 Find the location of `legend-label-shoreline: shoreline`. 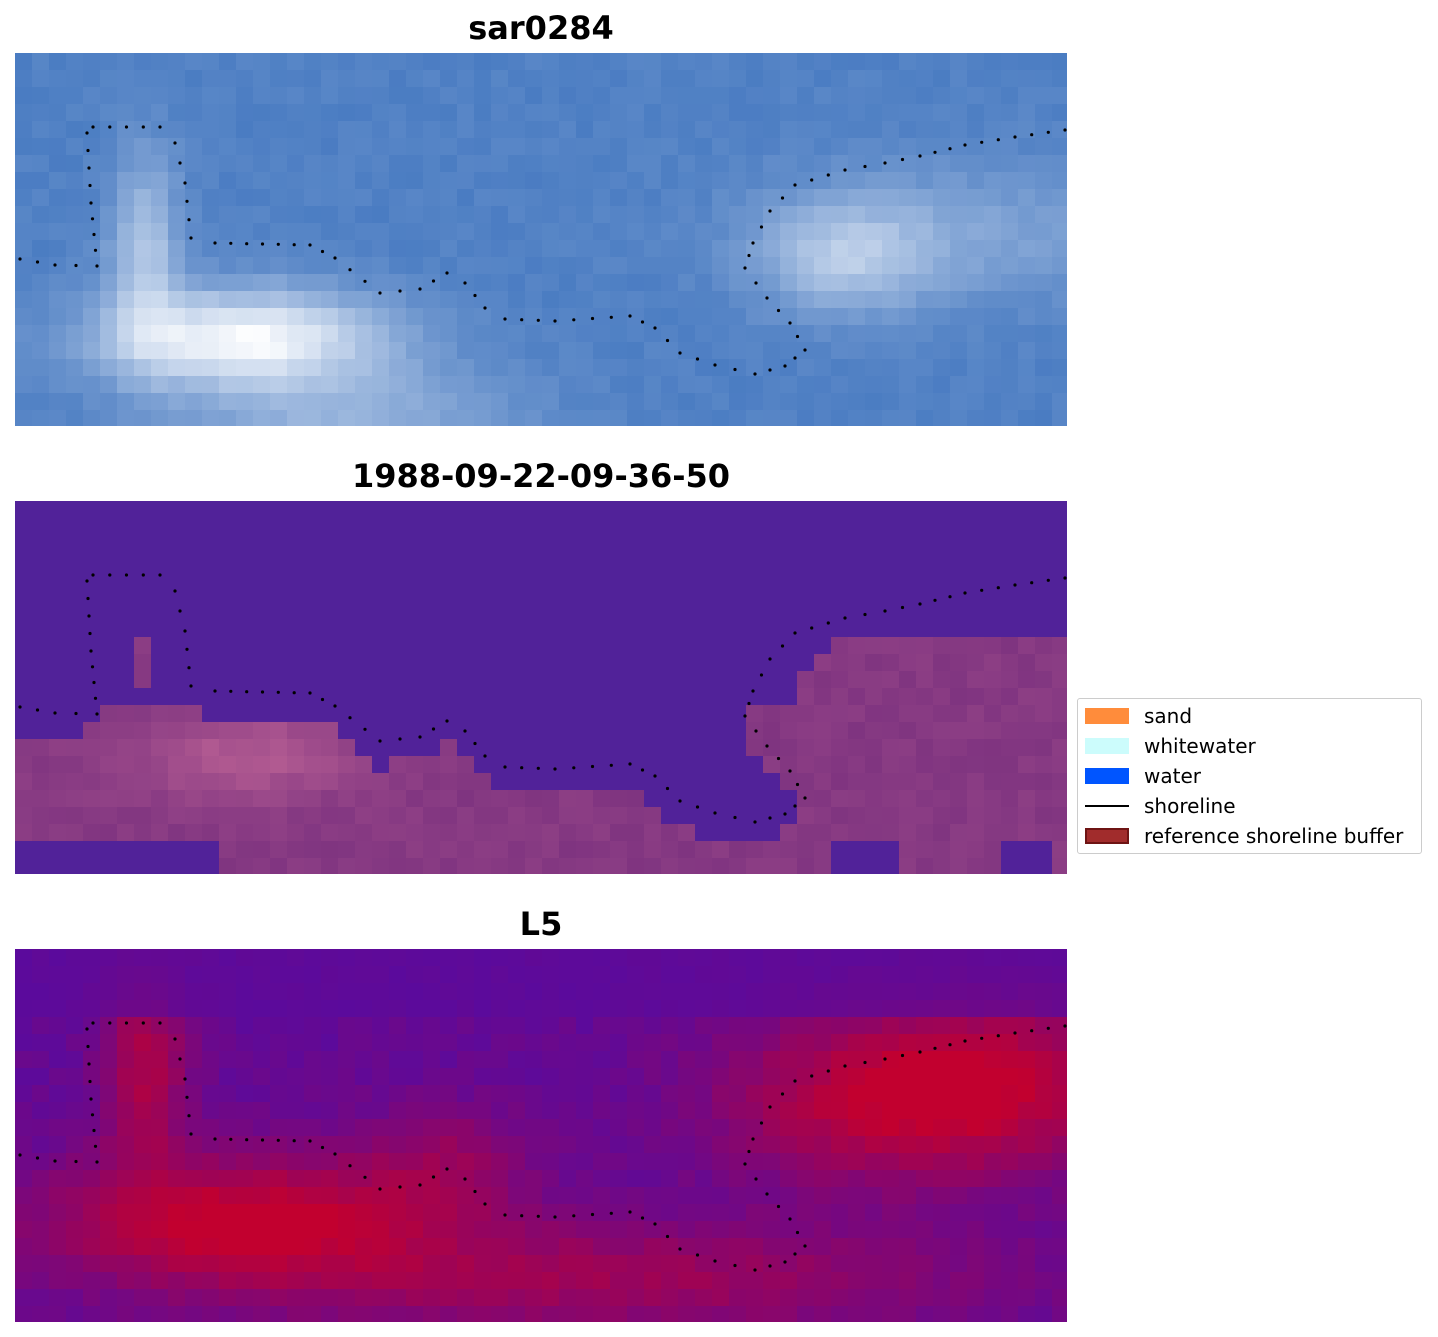

legend-label-shoreline: shoreline is located at coordinates (1190, 806).